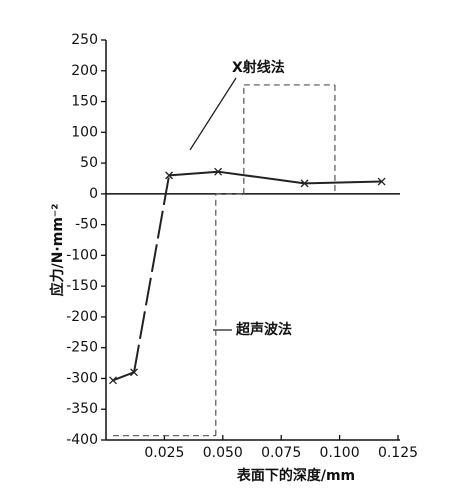  Describe the element at coordinates (281, 453) in the screenshot. I see `x-tick-label: 0.075` at that location.